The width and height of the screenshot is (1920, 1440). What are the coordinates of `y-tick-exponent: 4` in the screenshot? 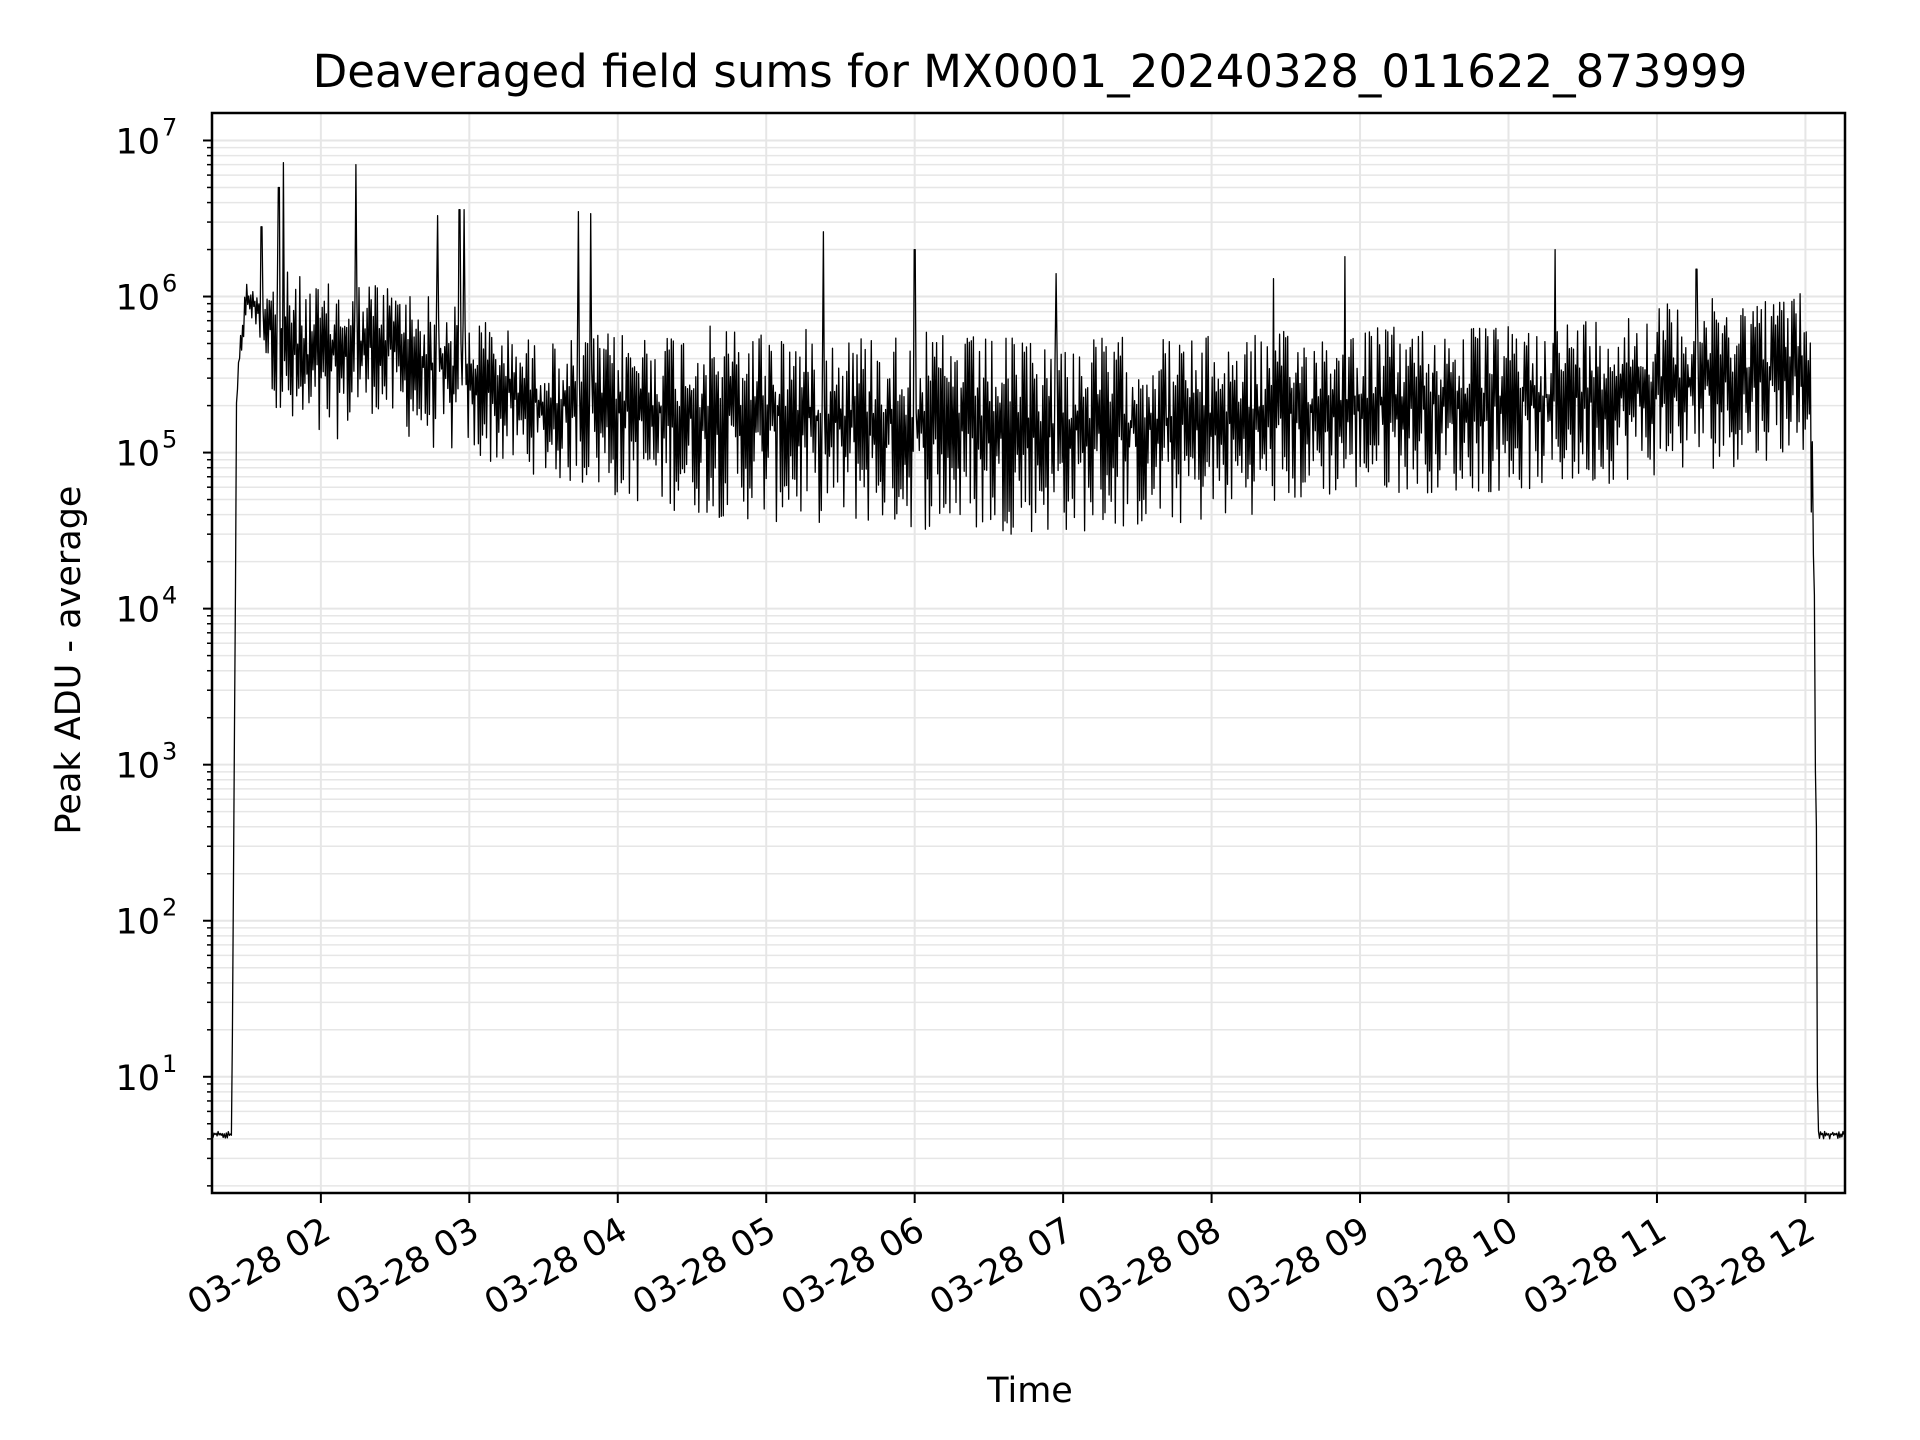 It's located at (169, 596).